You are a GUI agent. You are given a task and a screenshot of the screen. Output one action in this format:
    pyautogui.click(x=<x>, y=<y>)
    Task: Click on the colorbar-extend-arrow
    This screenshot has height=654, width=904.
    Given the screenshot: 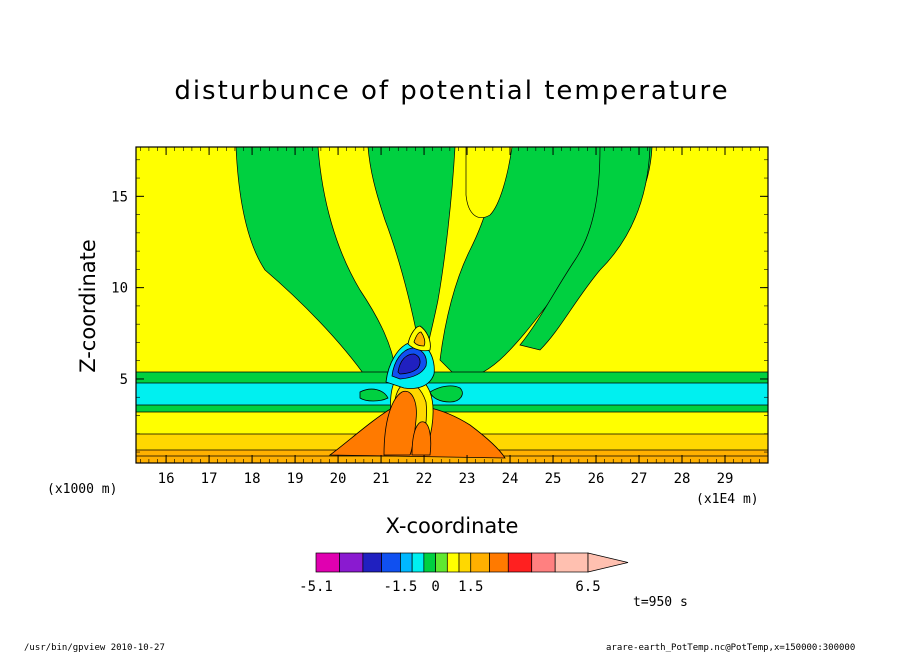 What is the action you would take?
    pyautogui.click(x=608, y=562)
    